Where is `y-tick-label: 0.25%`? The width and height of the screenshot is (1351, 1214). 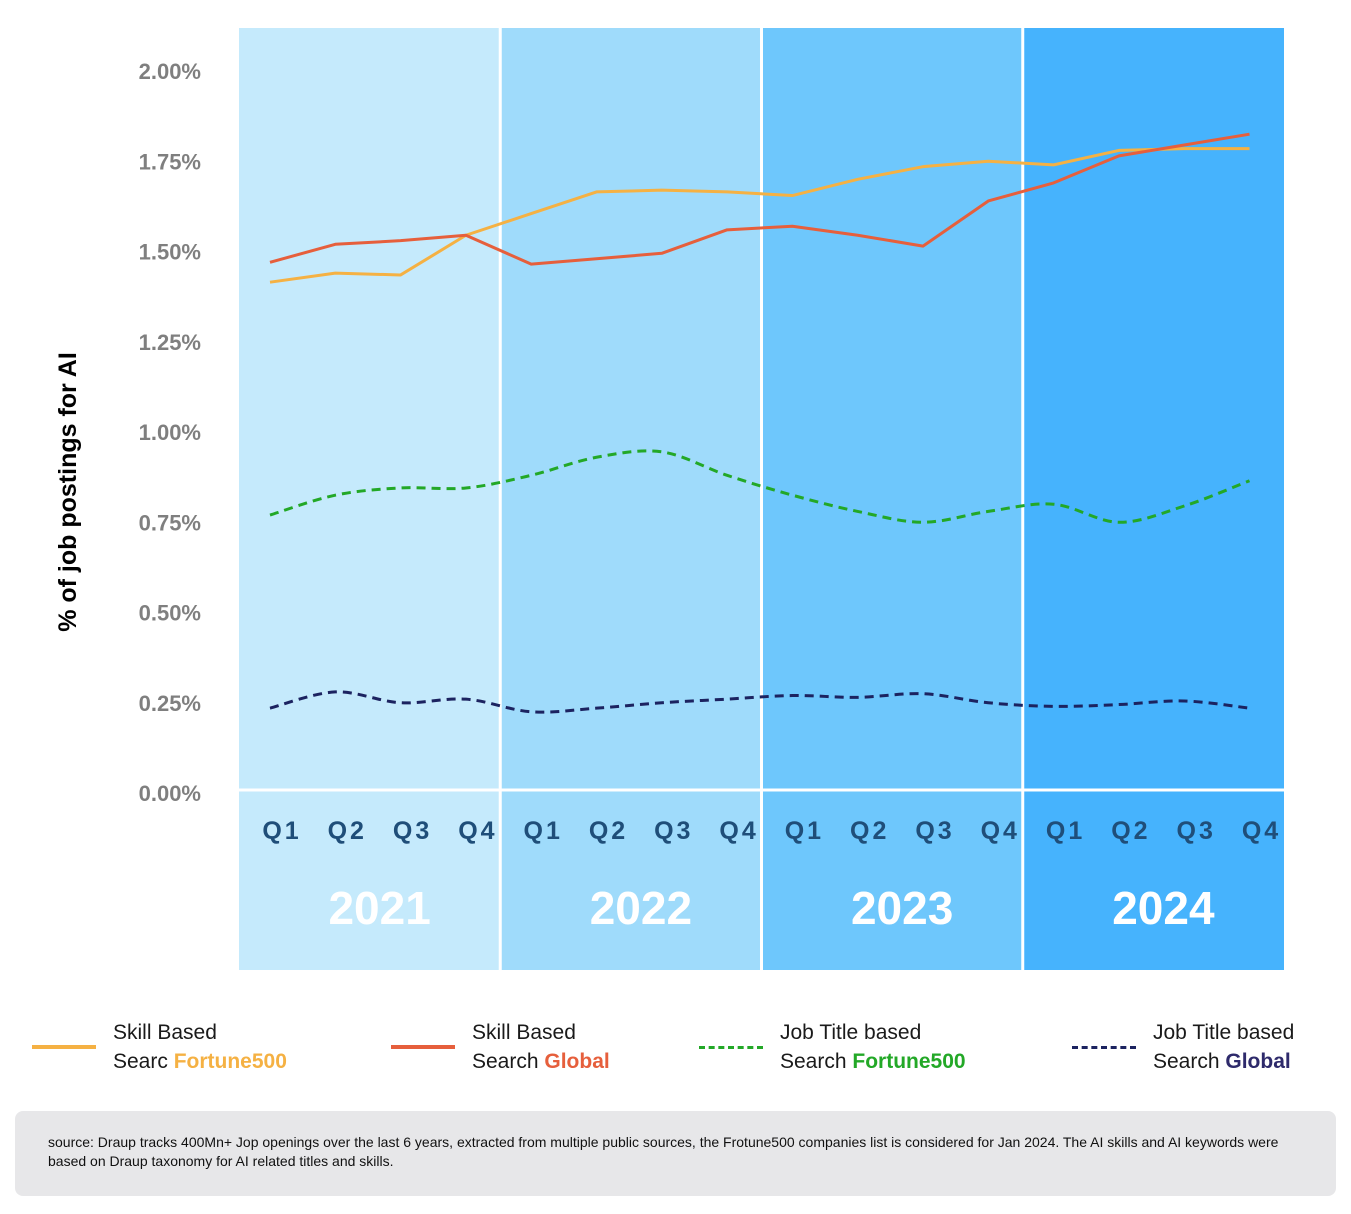
y-tick-label: 0.25% is located at coordinates (170, 703).